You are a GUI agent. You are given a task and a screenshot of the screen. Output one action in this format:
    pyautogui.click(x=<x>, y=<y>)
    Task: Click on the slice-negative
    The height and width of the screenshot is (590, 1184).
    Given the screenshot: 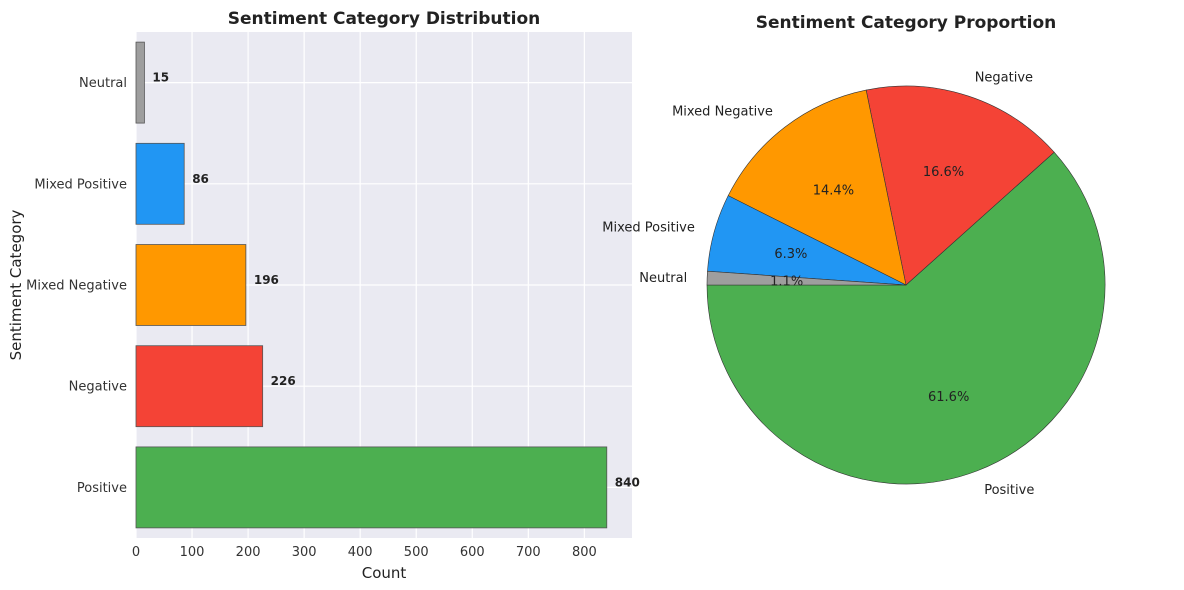 What is the action you would take?
    pyautogui.click(x=960, y=185)
    